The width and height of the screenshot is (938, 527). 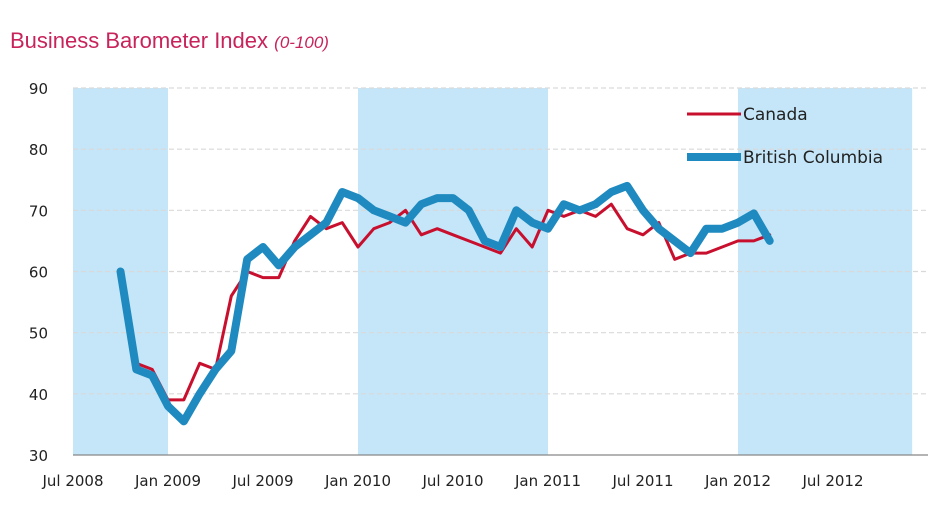 I want to click on legend-label: British Columbia, so click(x=813, y=158).